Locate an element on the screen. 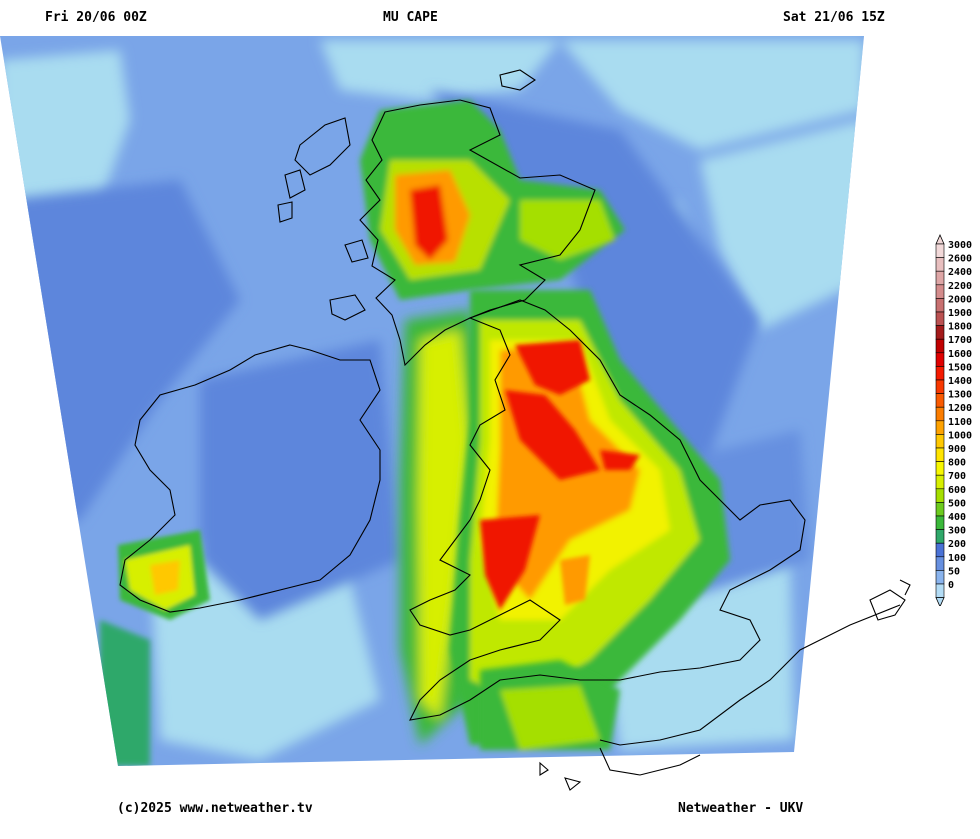 The image size is (980, 839). legend-label: 200 is located at coordinates (957, 544).